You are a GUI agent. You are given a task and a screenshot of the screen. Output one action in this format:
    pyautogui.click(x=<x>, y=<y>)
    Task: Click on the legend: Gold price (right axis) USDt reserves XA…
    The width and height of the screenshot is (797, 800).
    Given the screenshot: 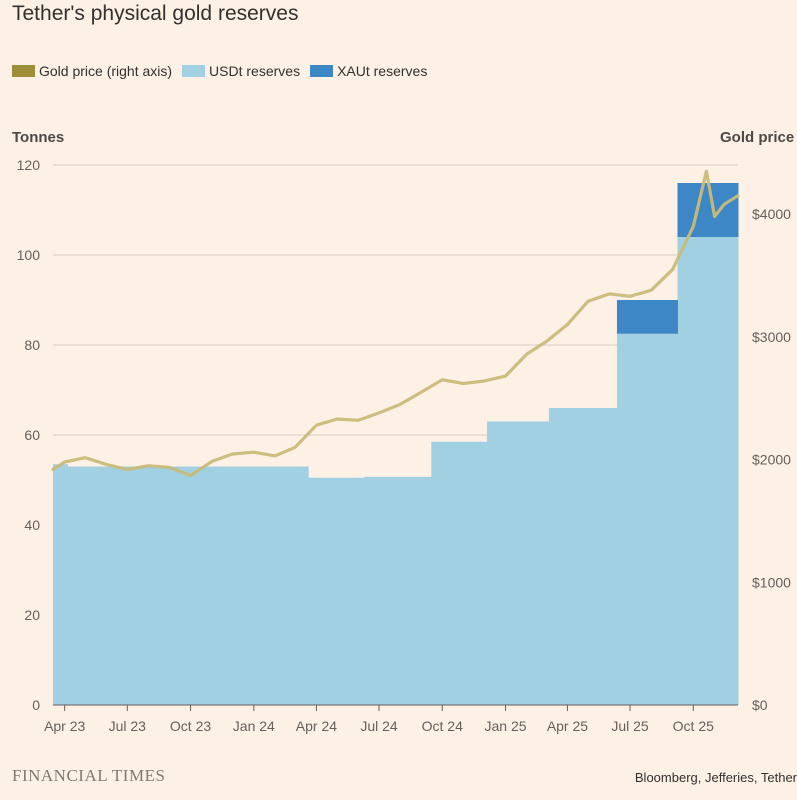 What is the action you would take?
    pyautogui.click(x=224, y=71)
    